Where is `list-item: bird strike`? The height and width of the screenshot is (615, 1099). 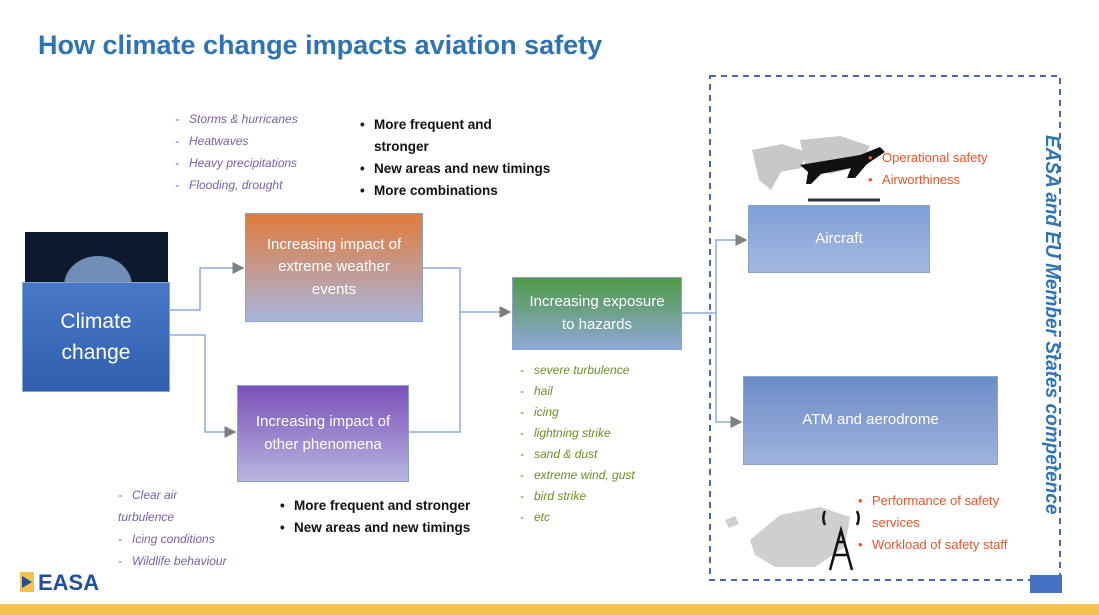
list-item: bird strike is located at coordinates (577, 496).